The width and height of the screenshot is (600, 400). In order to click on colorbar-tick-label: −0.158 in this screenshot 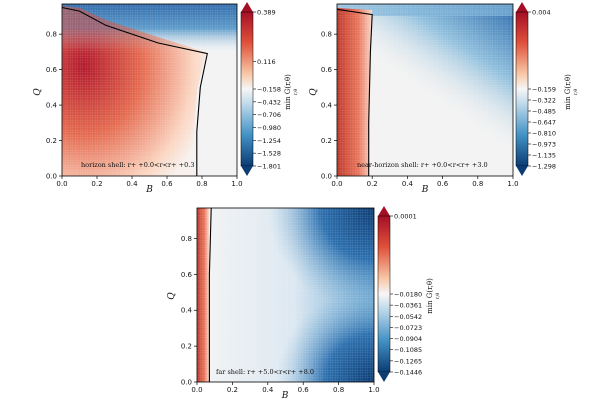, I will do `click(269, 90)`.